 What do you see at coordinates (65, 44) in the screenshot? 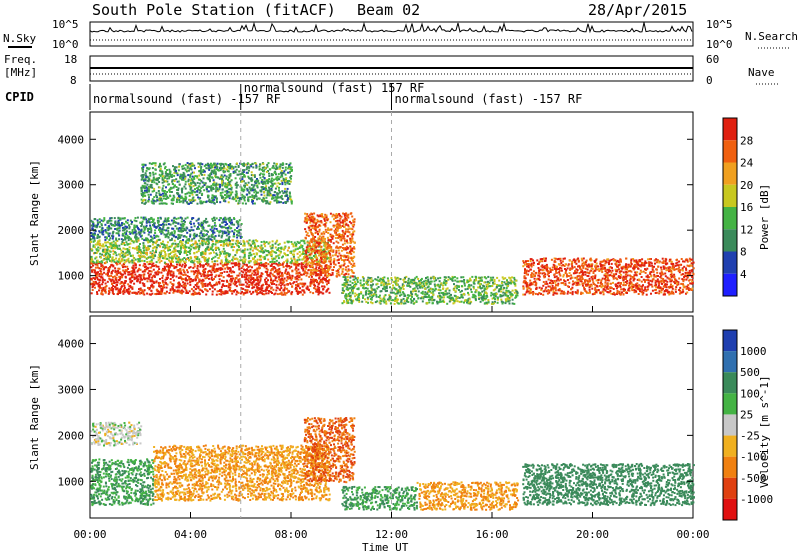
I see `noise-axis-bottom: 10^0` at bounding box center [65, 44].